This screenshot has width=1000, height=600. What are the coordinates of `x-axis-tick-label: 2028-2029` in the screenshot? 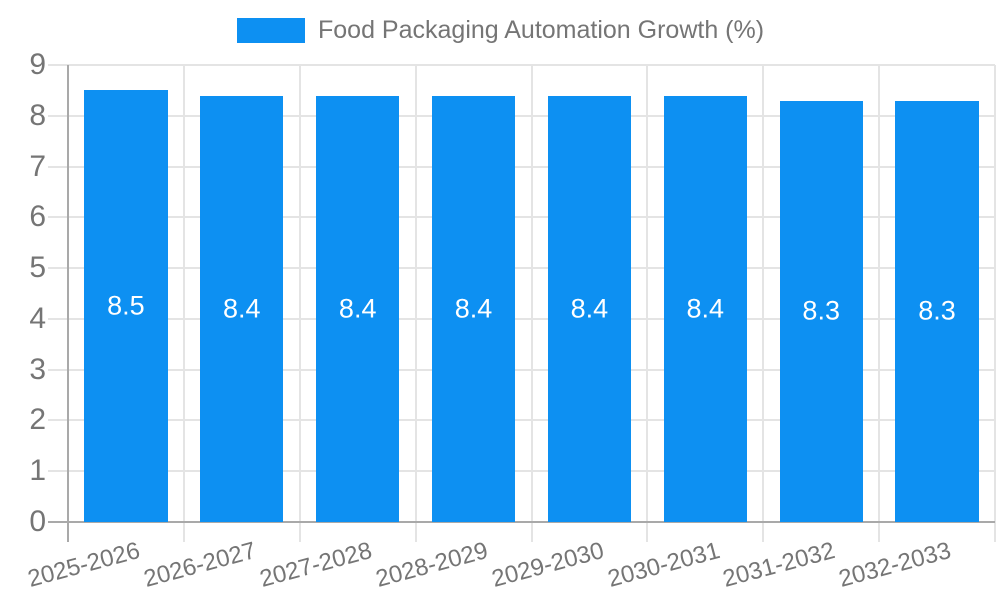 It's located at (431, 565).